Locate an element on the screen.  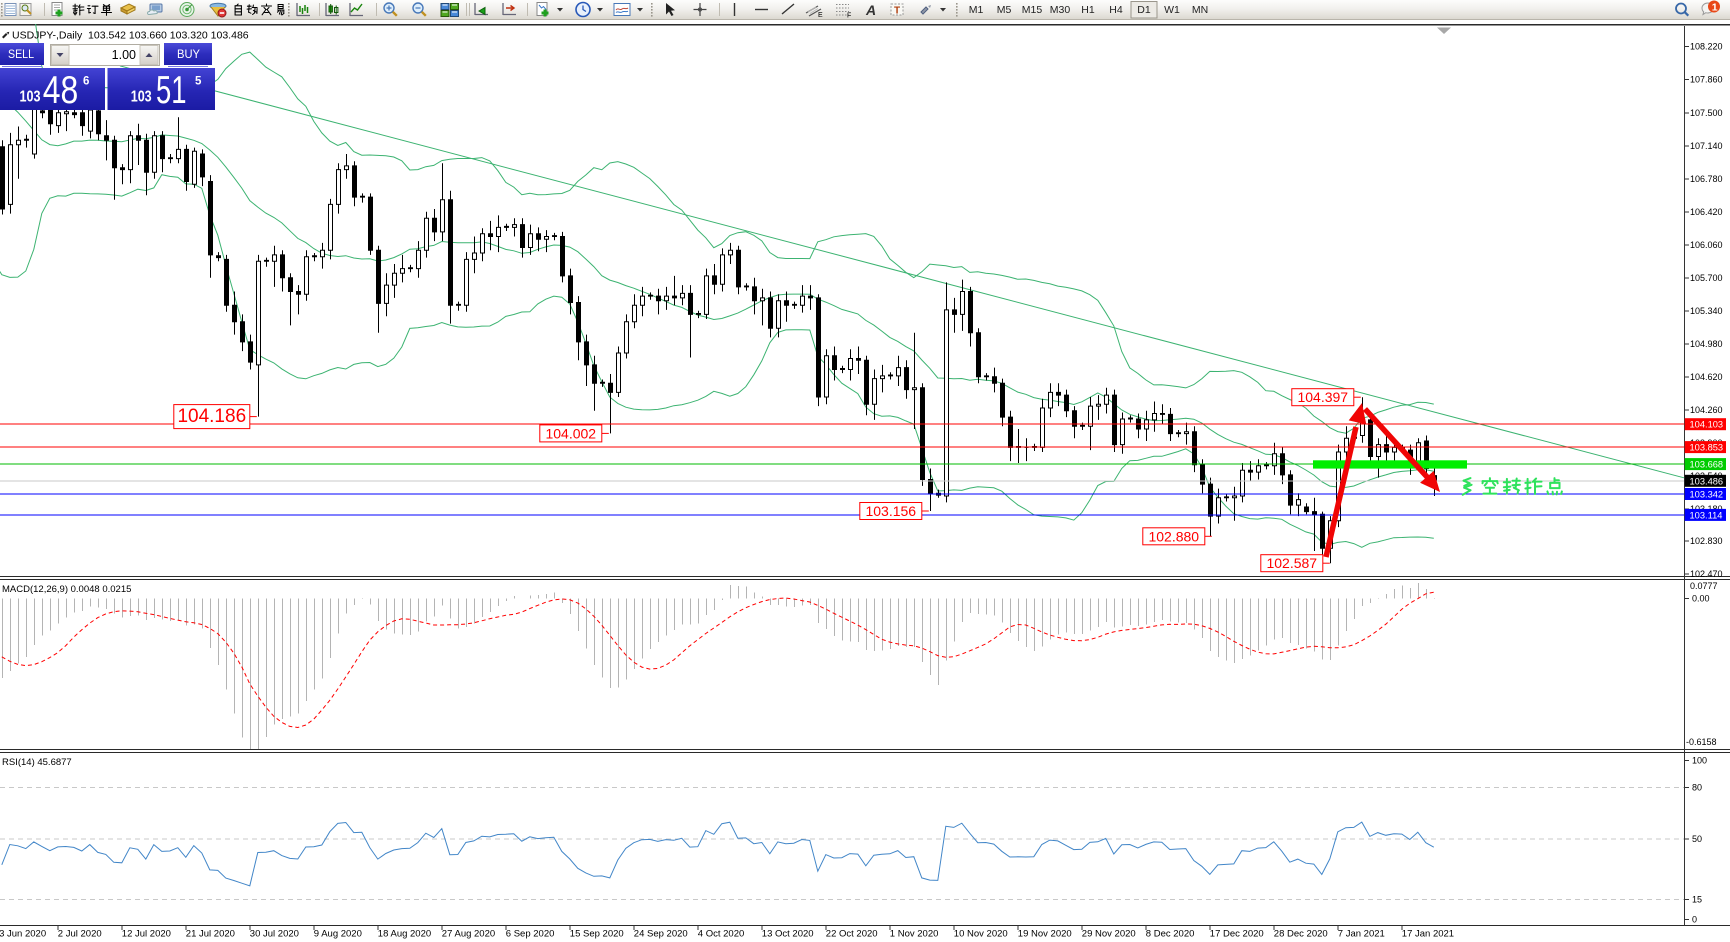
svg-text: 105.340 is located at coordinates (1706, 311).